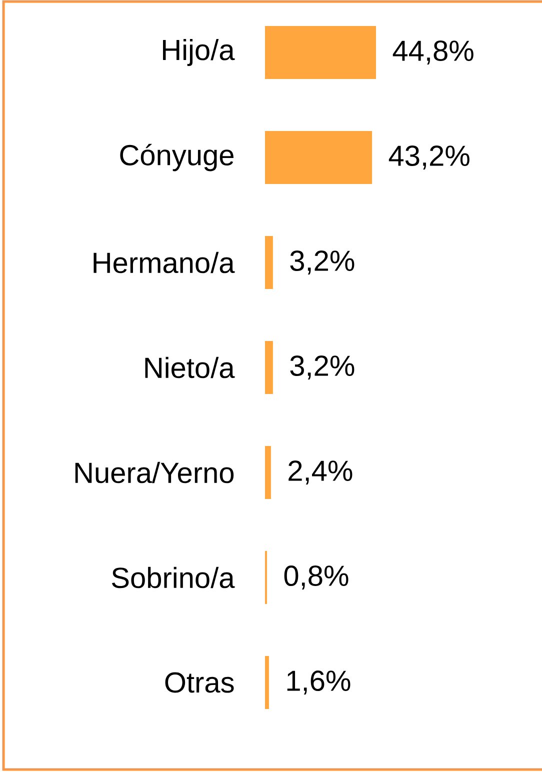 The image size is (542, 772). What do you see at coordinates (177, 158) in the screenshot?
I see `y-tick-label: Cónyuge` at bounding box center [177, 158].